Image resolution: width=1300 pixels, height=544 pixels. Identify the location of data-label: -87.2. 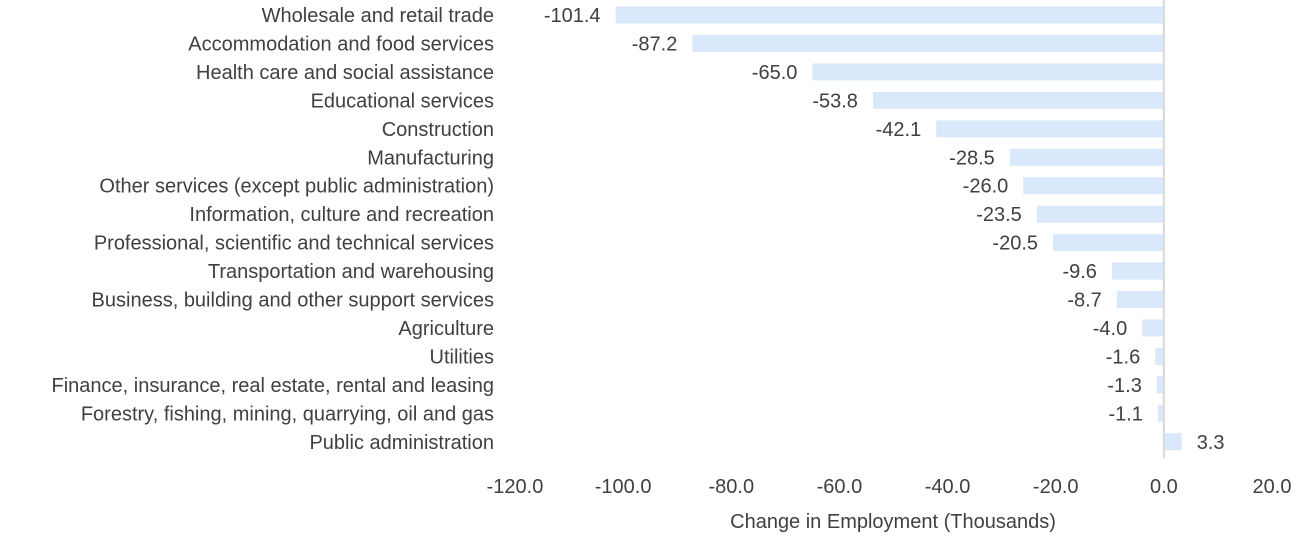
(655, 44).